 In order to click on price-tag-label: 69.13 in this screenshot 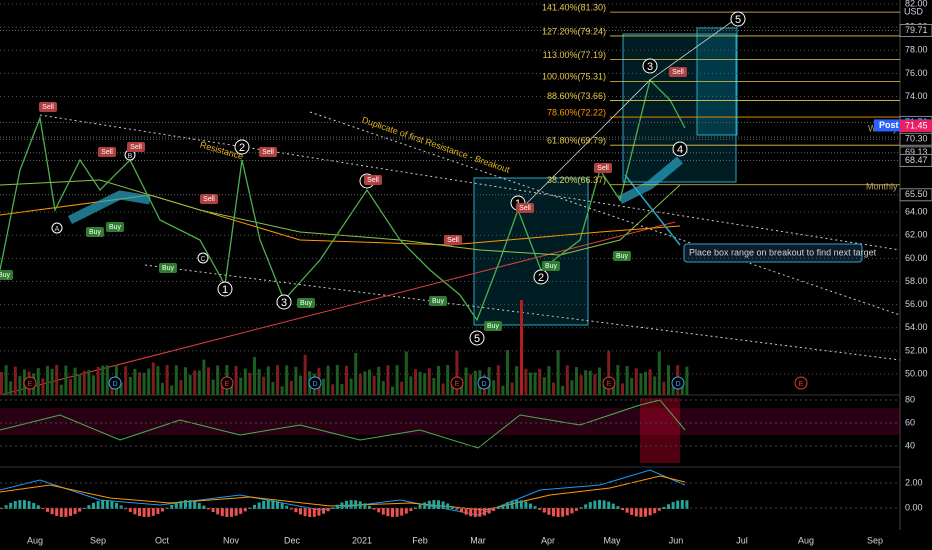, I will do `click(916, 152)`.